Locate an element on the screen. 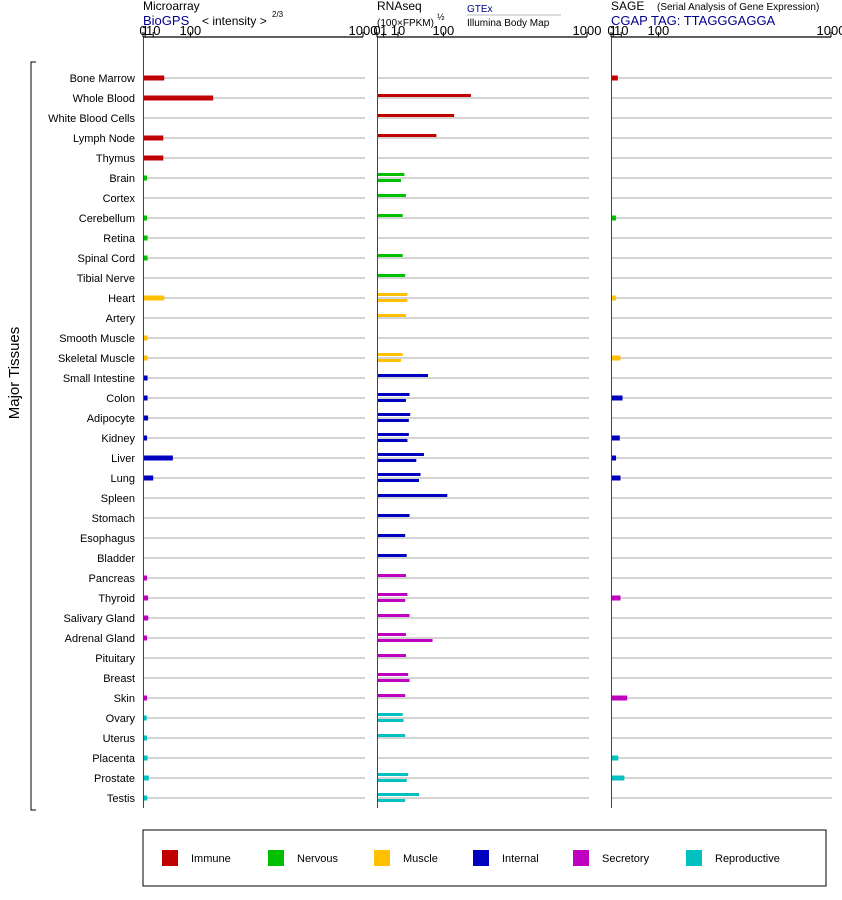  legend-label: Internal is located at coordinates (520, 859).